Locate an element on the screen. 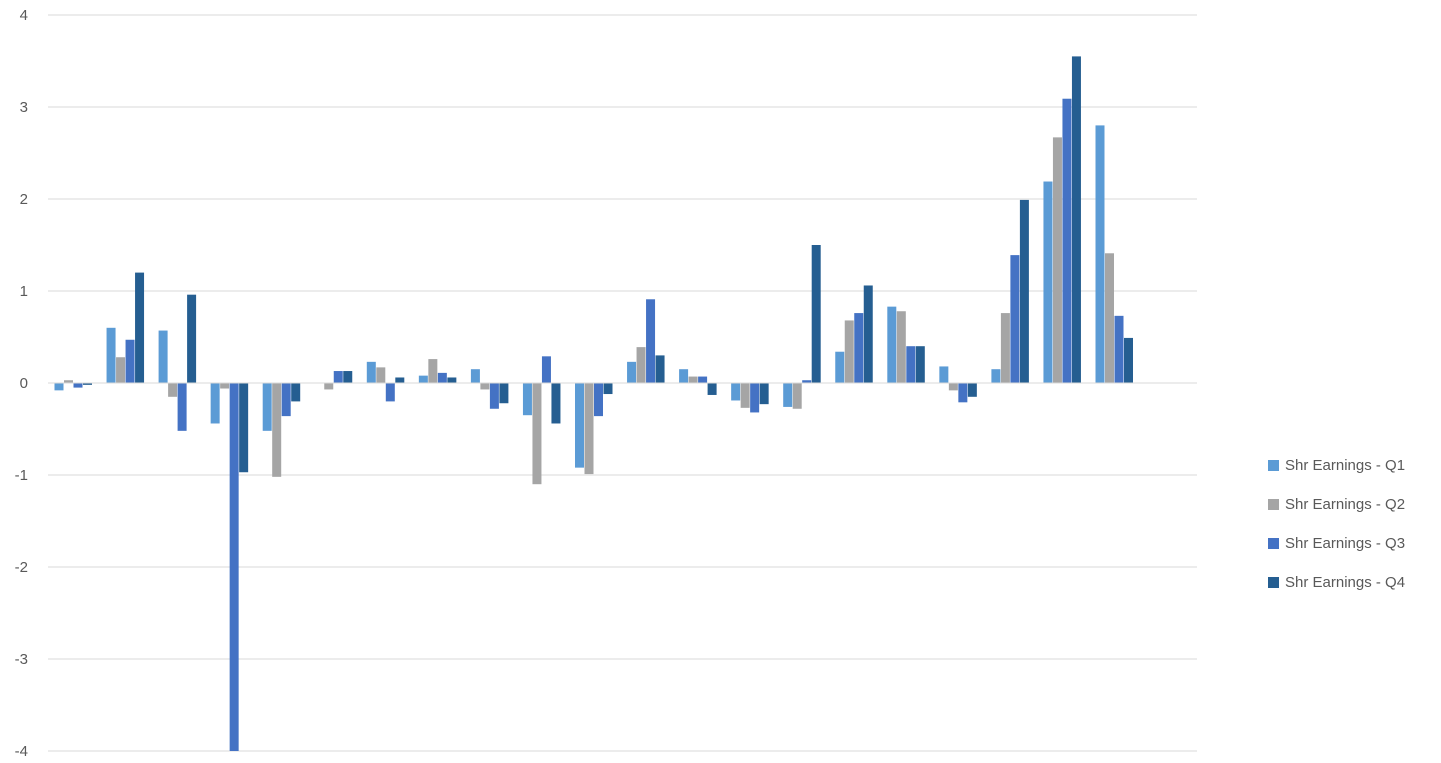 This screenshot has width=1441, height=763. legend-item-q2: Shr Earnings - Q2 is located at coordinates (1336, 504).